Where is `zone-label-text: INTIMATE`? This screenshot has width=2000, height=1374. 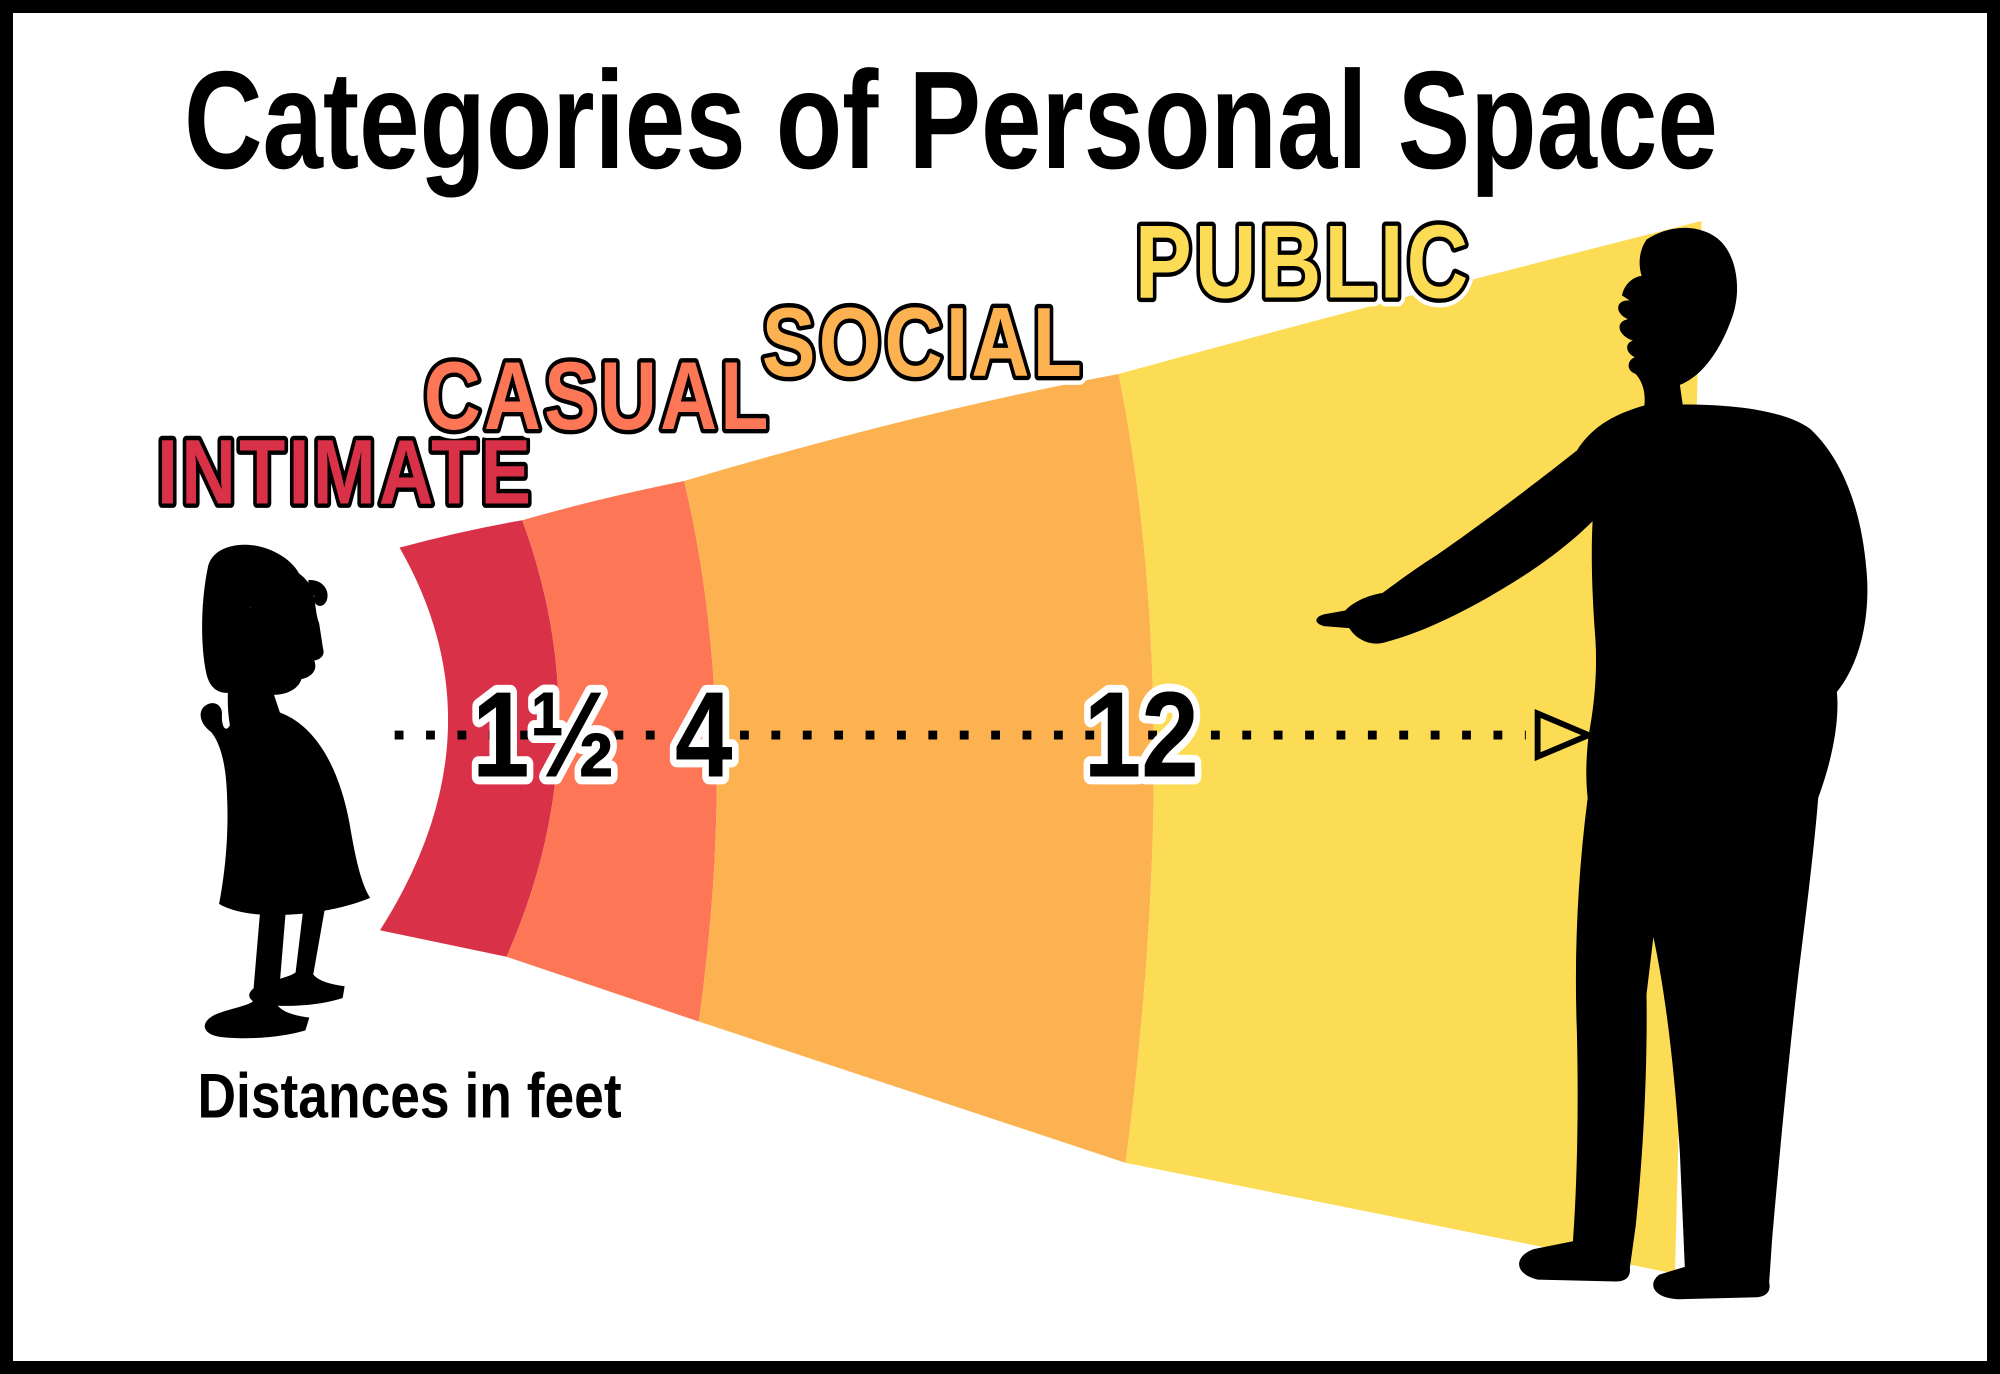
zone-label-text: INTIMATE is located at coordinates (345, 471).